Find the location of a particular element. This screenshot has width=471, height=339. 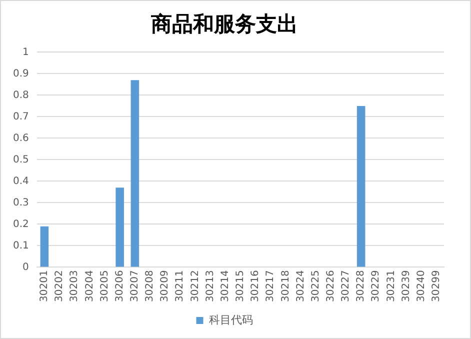

y-tick-label: 0.1 is located at coordinates (20, 246).